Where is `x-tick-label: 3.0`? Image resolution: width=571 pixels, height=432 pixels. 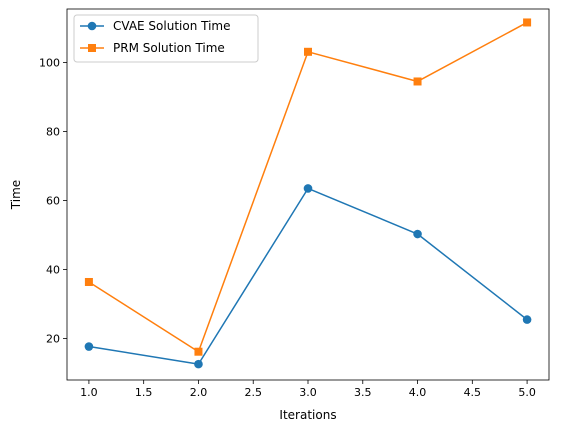
x-tick-label: 3.0 is located at coordinates (308, 392).